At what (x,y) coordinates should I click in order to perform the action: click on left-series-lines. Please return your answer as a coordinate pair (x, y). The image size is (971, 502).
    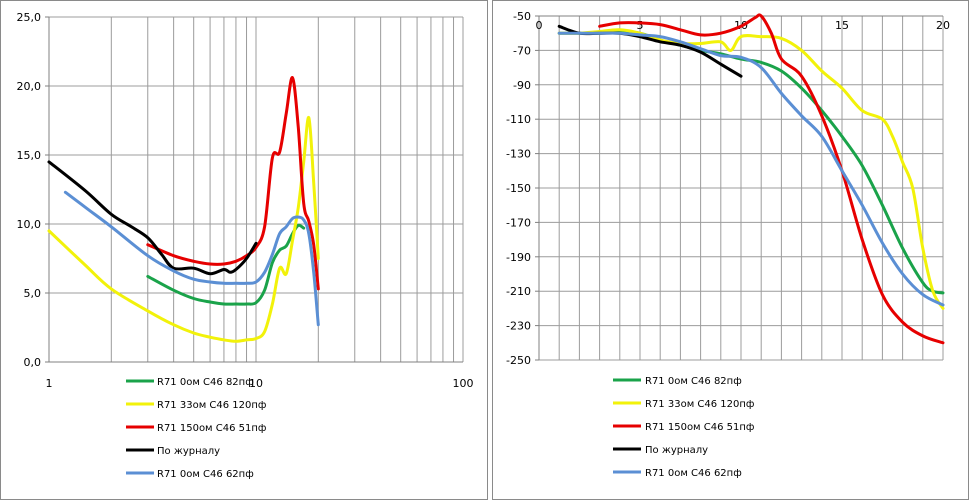
    Looking at the image, I should click on (183, 209).